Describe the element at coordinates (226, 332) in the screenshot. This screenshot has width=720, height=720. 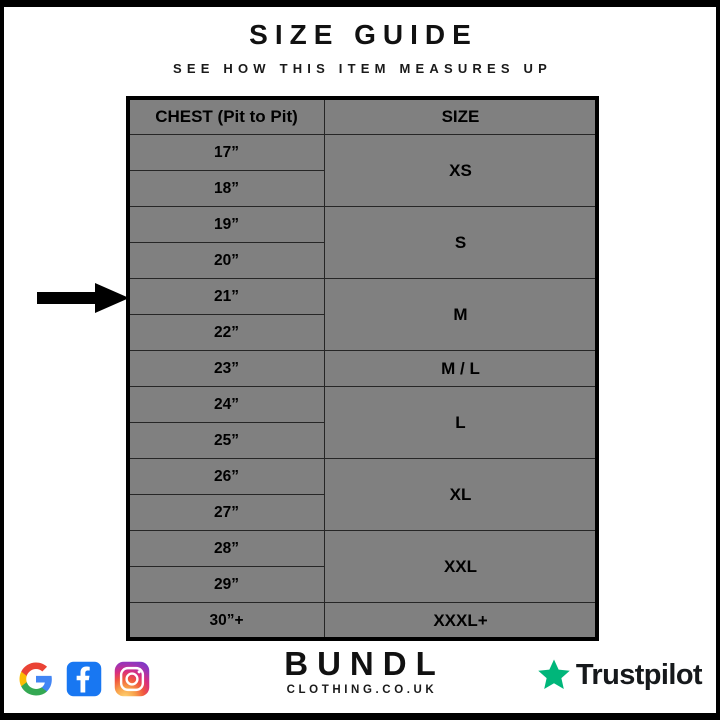
I see `chest-cell: 22”` at that location.